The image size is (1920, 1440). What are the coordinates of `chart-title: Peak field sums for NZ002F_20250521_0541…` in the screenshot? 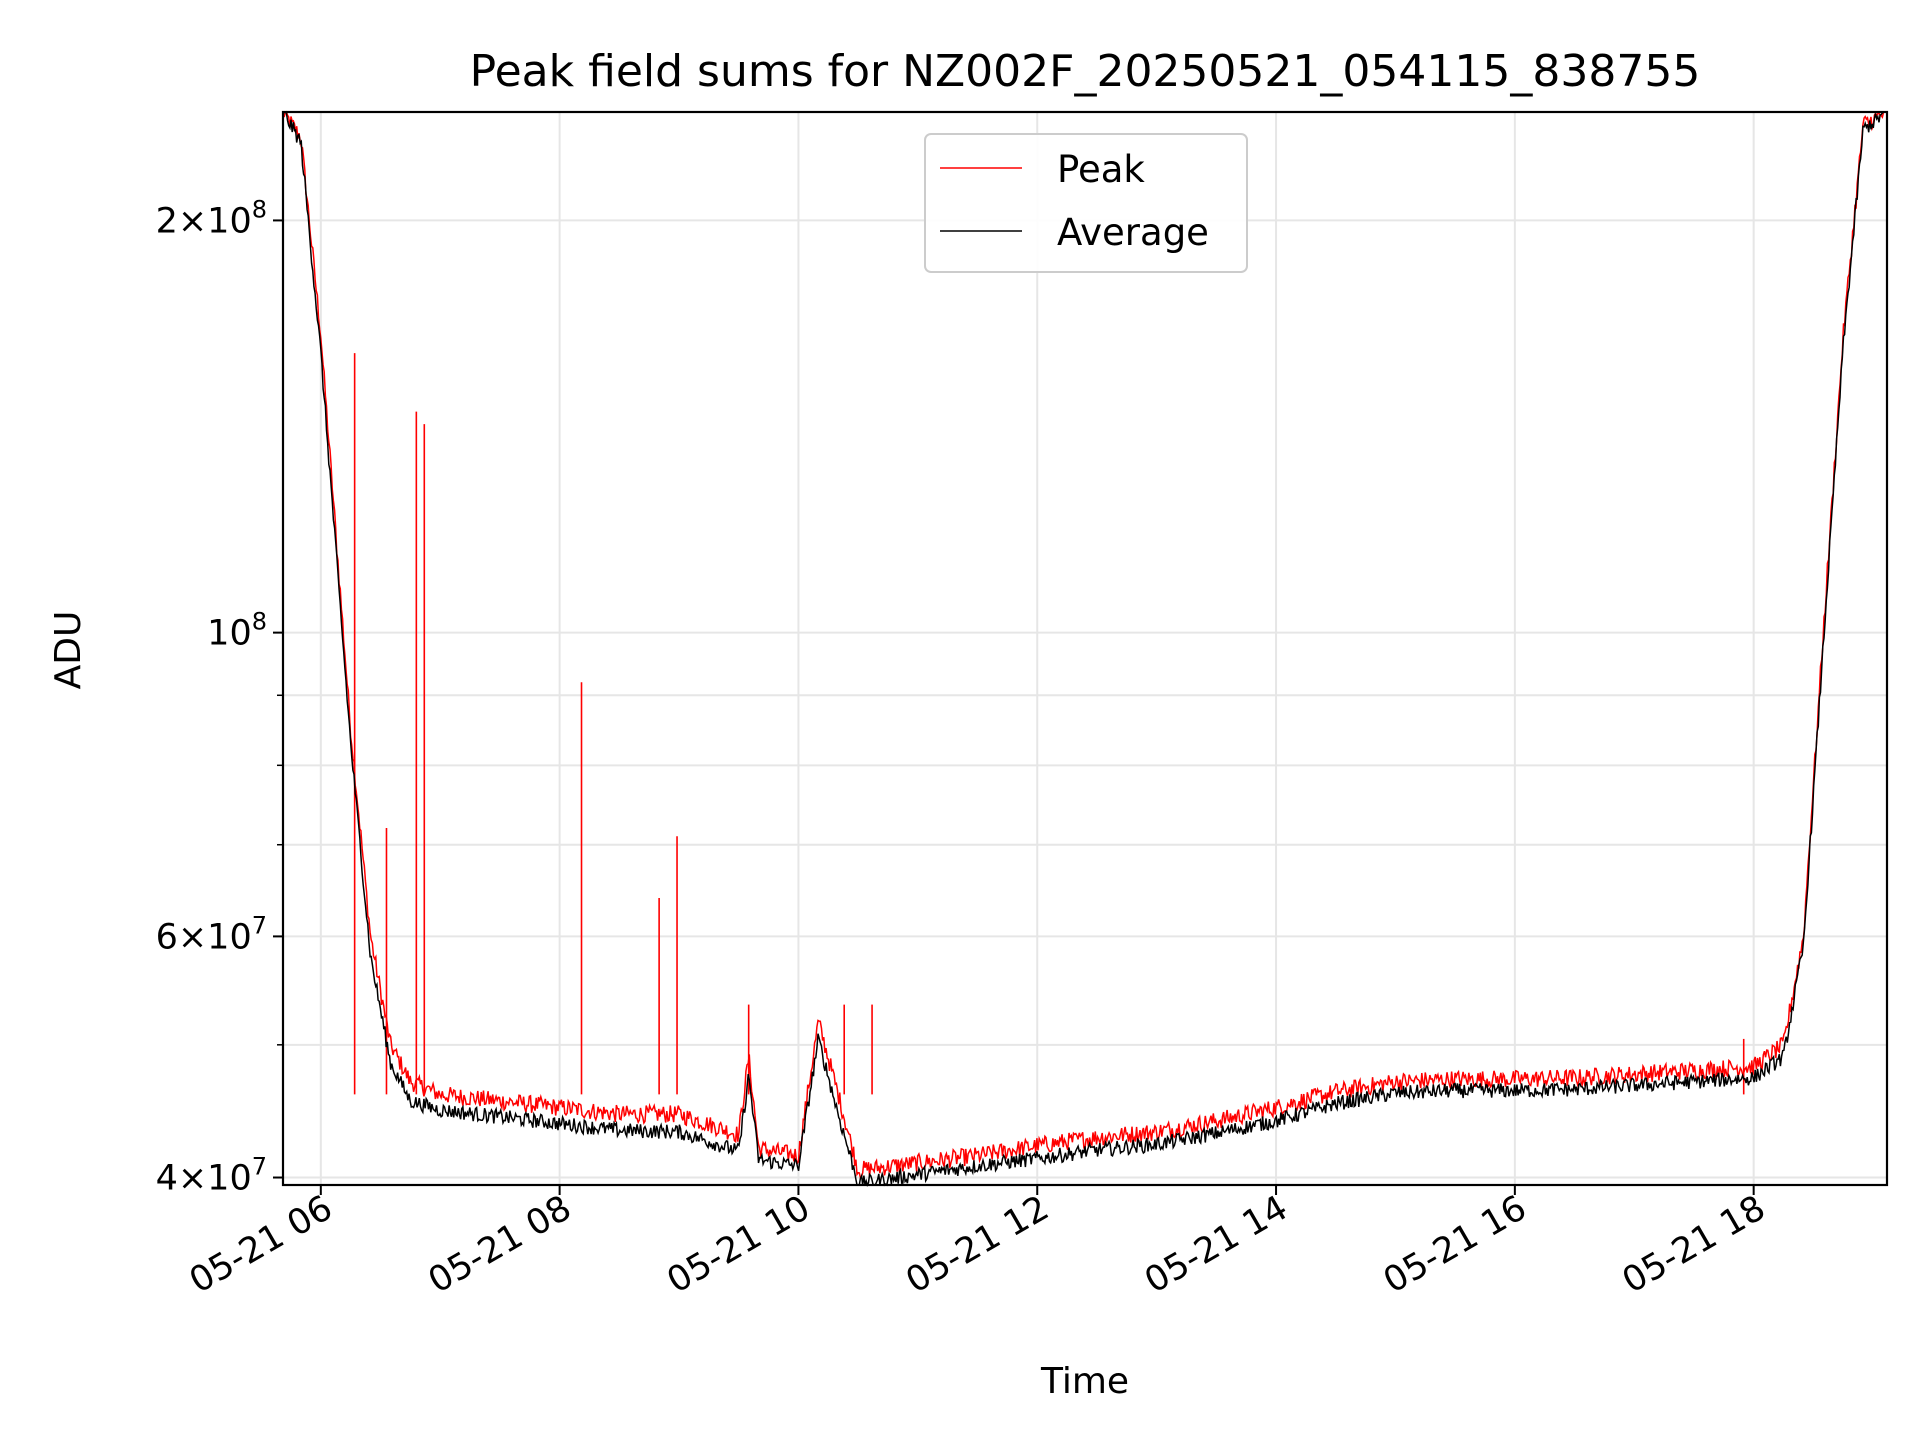 It's located at (1085, 71).